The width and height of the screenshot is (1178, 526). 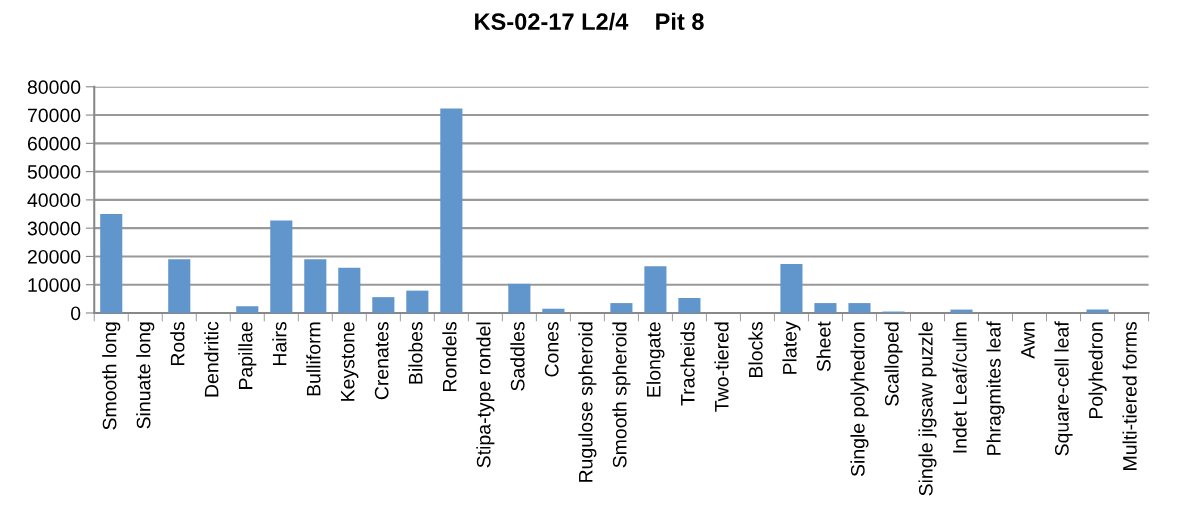 What do you see at coordinates (621, 395) in the screenshot?
I see `x-tick-label: Smooth spheroid` at bounding box center [621, 395].